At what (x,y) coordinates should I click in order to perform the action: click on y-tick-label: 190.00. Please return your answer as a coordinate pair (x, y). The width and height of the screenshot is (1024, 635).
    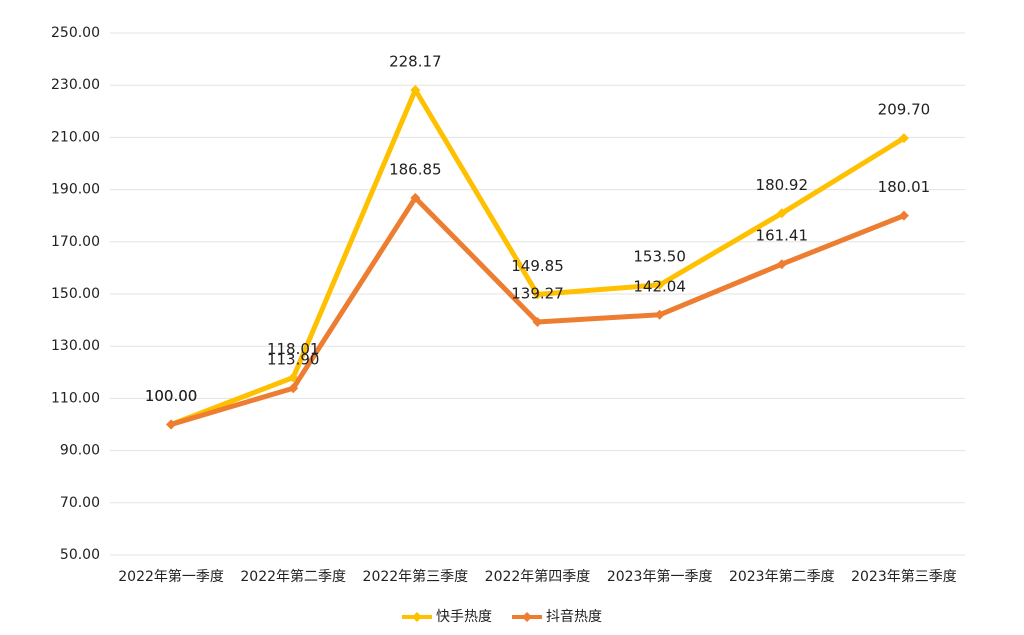
    Looking at the image, I should click on (75, 190).